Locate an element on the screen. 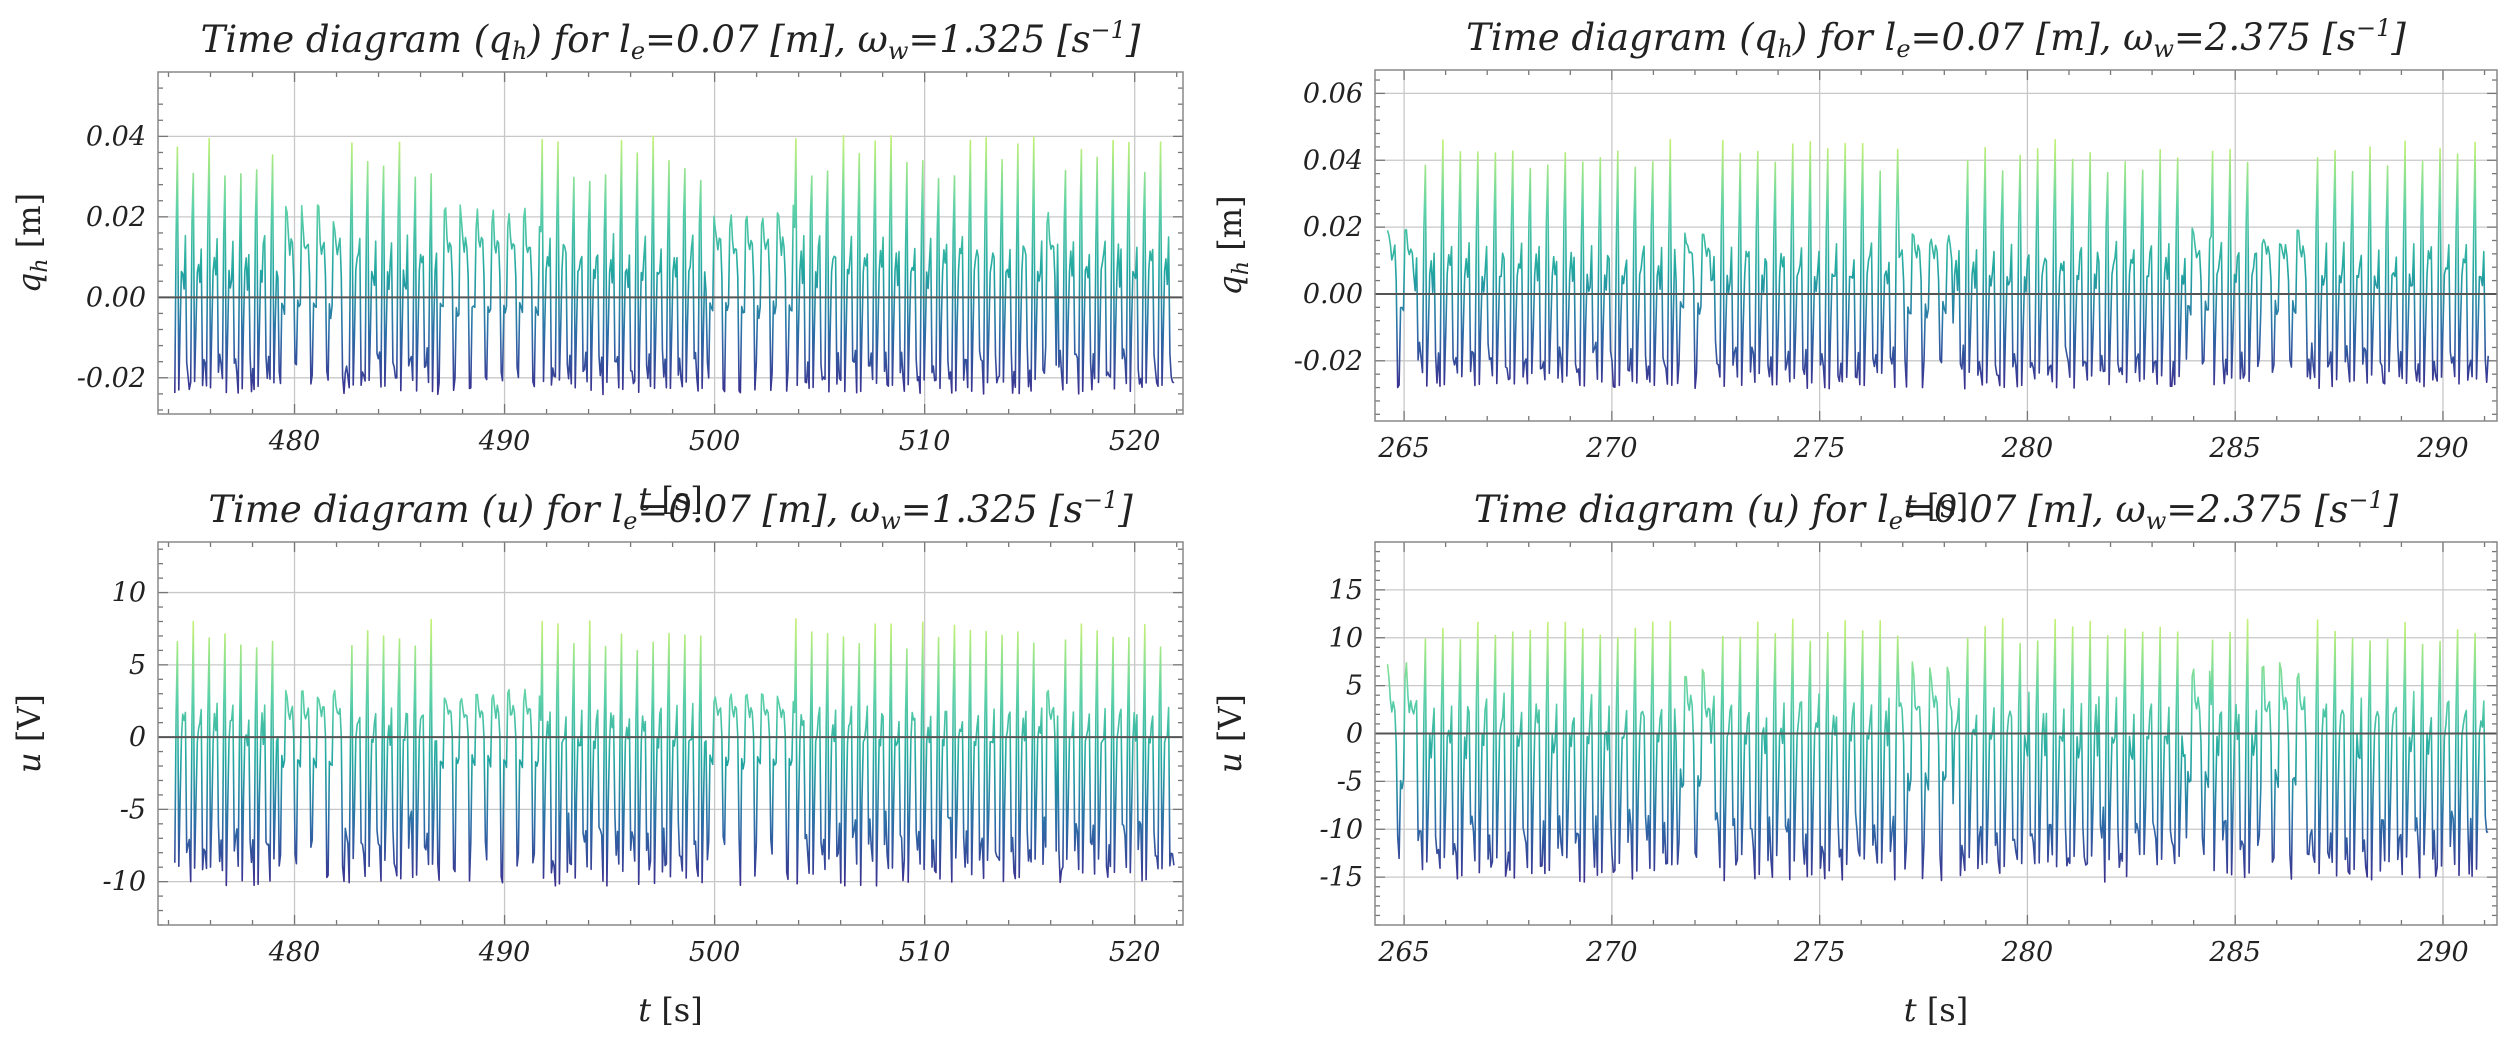 The height and width of the screenshot is (1045, 2517). y-tick-label: -15 is located at coordinates (1341, 877).